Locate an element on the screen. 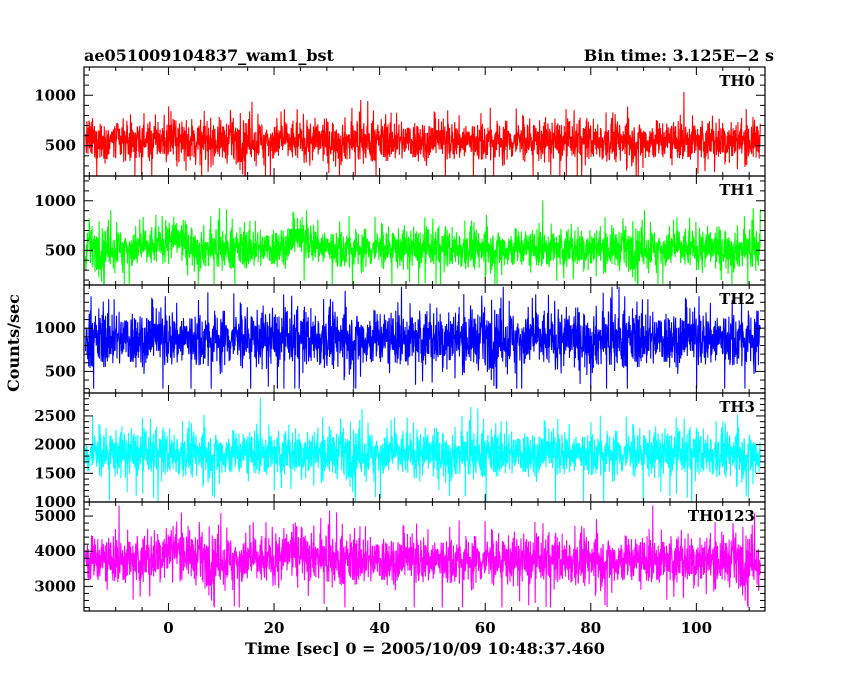 Image resolution: width=850 pixels, height=680 pixels. series-line-th2 is located at coordinates (423, 337).